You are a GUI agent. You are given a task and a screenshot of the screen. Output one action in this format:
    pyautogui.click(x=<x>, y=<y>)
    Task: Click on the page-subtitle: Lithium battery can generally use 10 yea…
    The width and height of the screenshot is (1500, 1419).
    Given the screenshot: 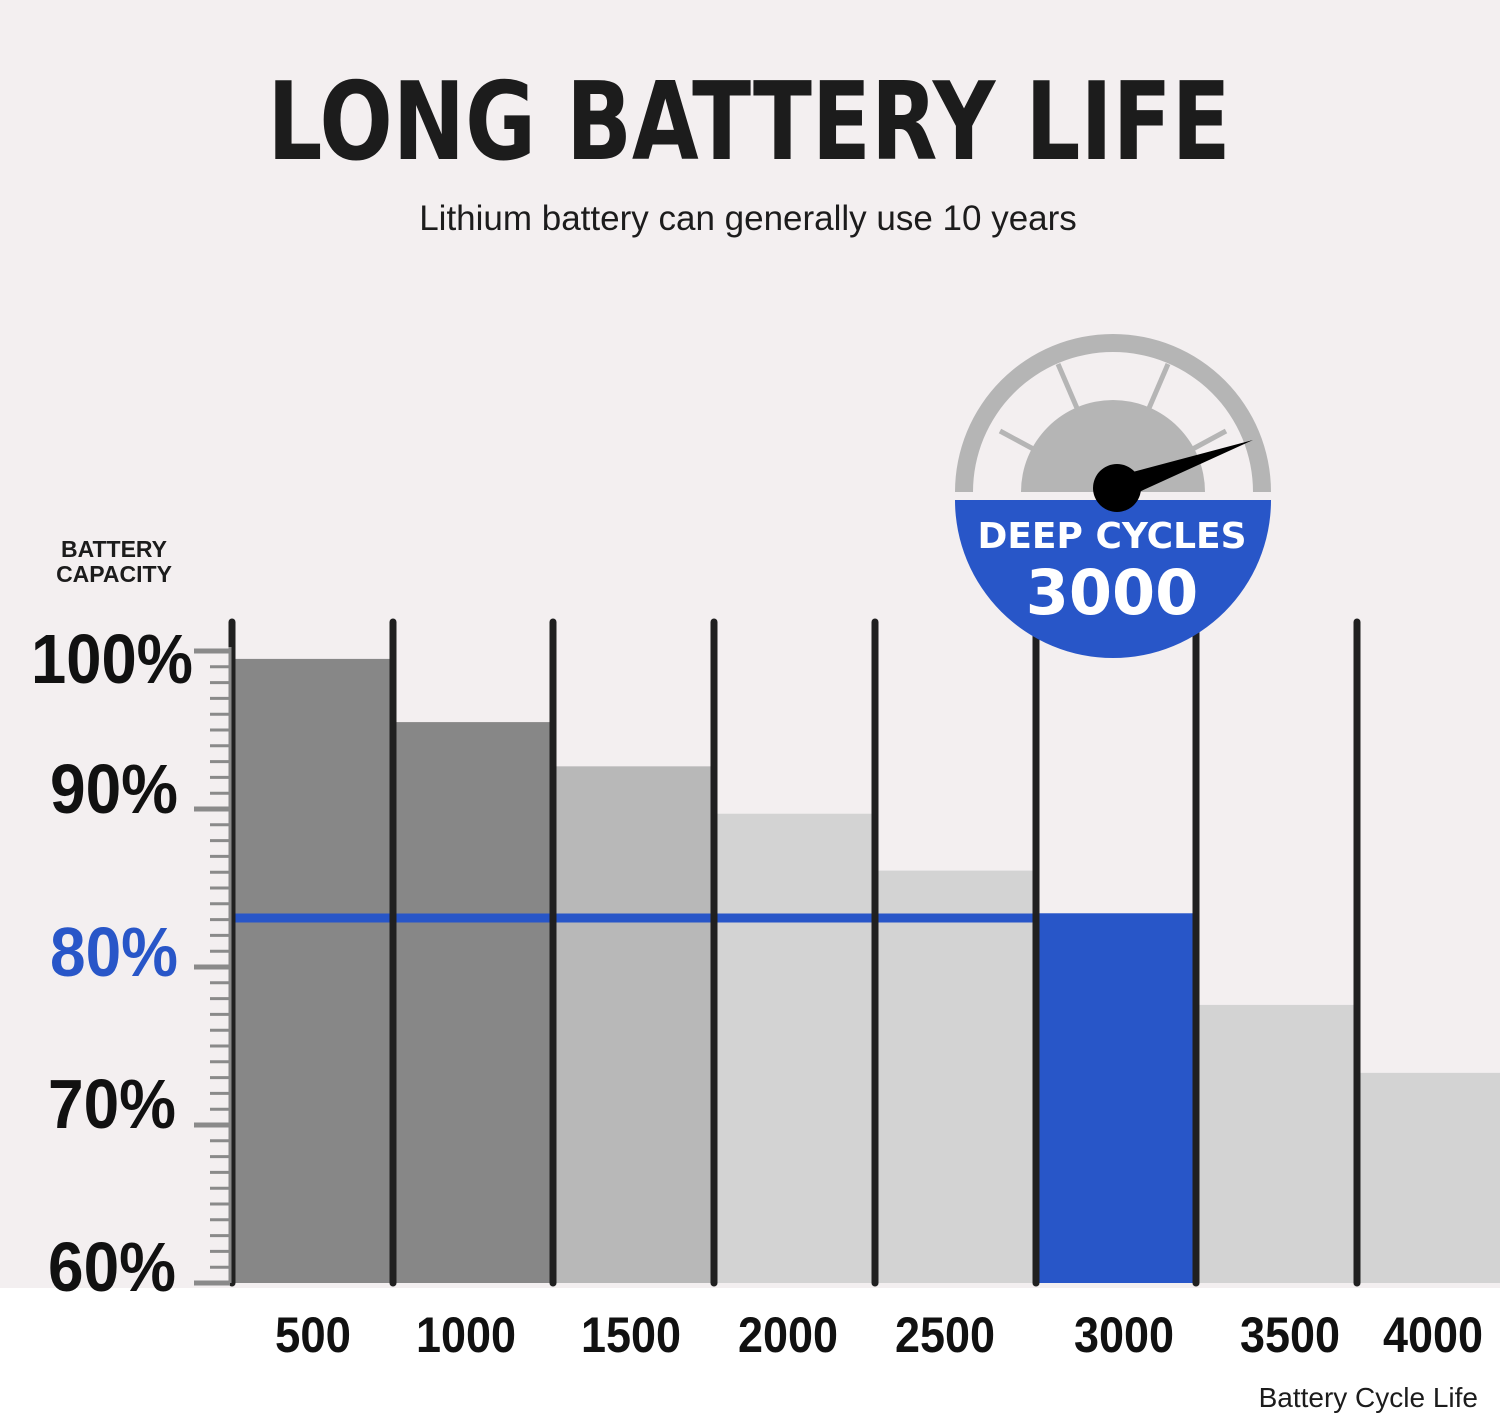 What is the action you would take?
    pyautogui.click(x=748, y=218)
    